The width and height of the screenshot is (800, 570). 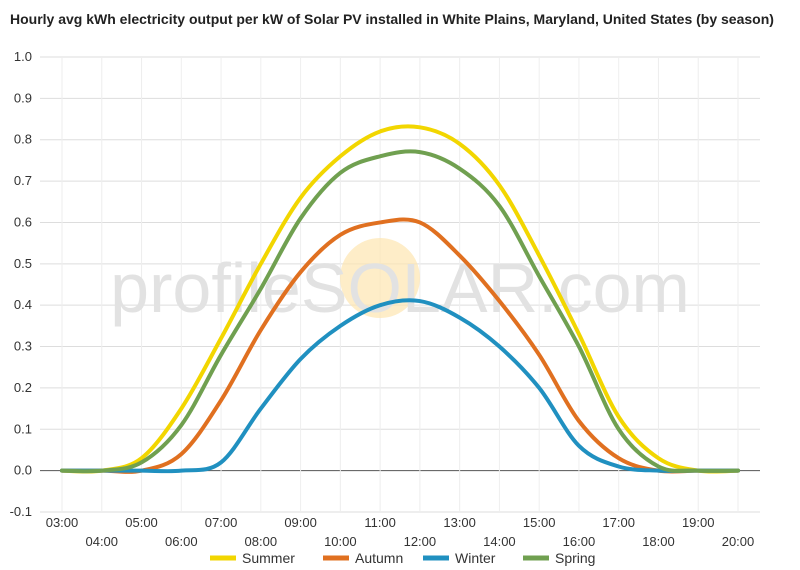 I want to click on x-tick-label: 07:00, so click(x=221, y=522).